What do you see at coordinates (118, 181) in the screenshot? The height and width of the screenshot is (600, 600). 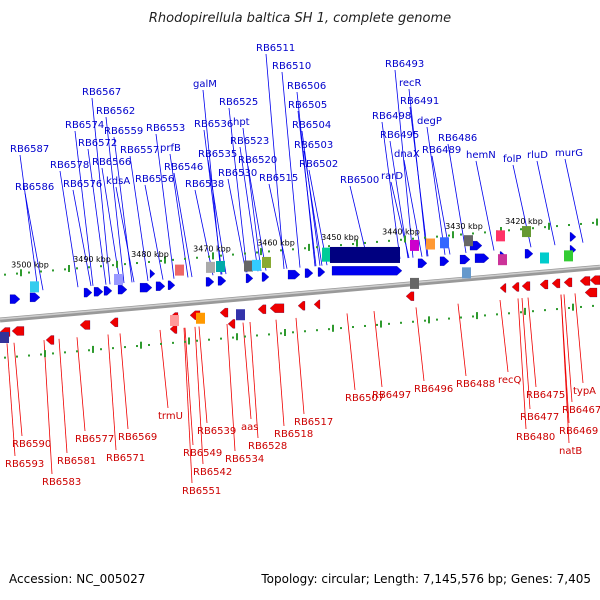 I see `gene-label: kdsA` at bounding box center [118, 181].